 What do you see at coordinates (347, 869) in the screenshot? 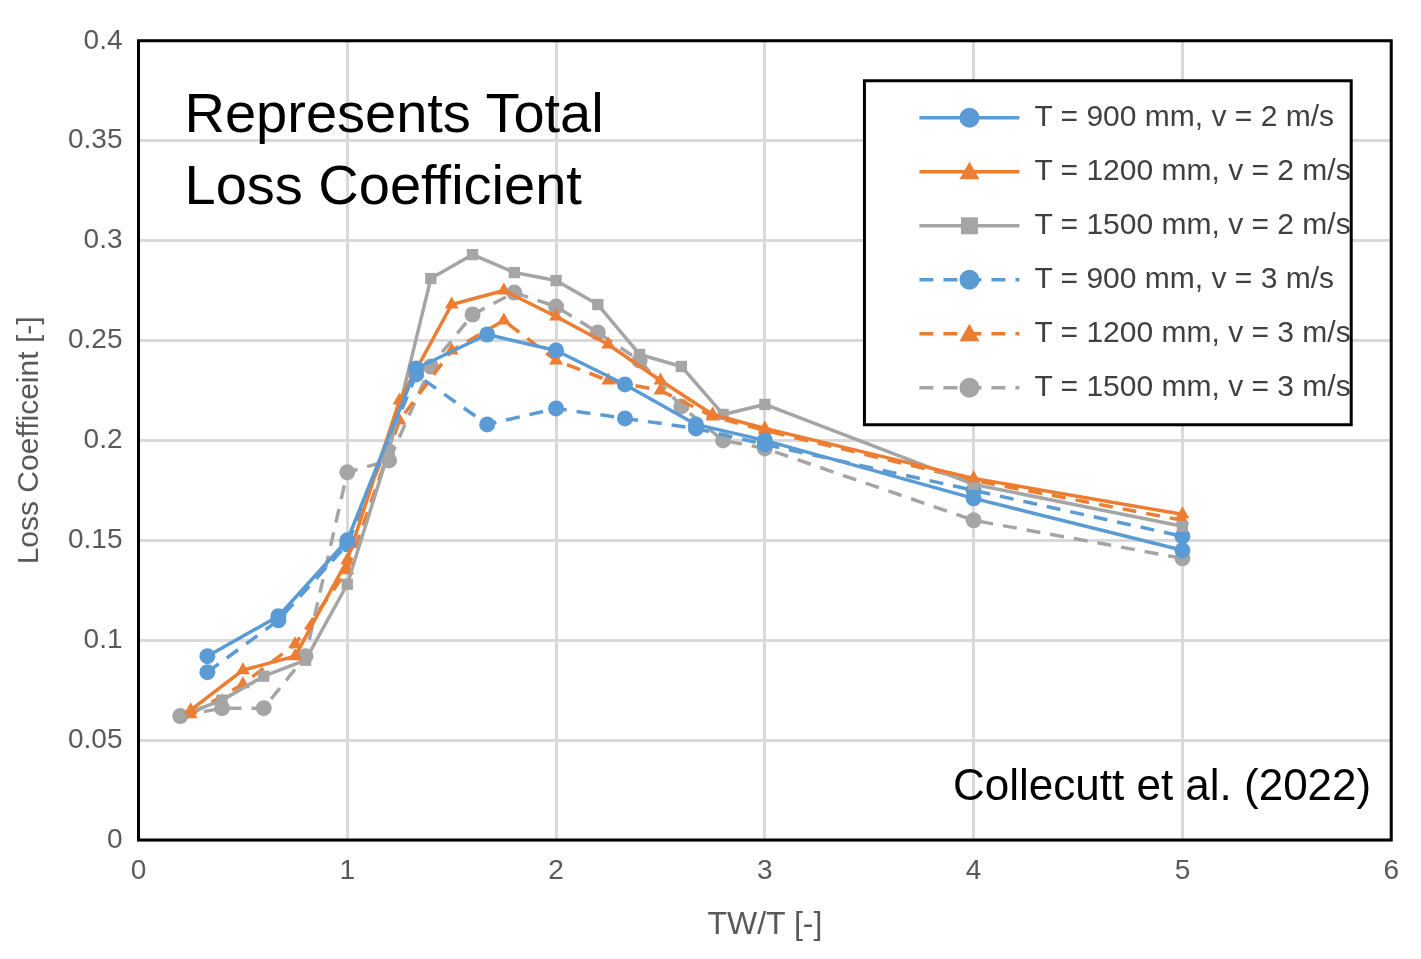
I see `x-tick-label: 1` at bounding box center [347, 869].